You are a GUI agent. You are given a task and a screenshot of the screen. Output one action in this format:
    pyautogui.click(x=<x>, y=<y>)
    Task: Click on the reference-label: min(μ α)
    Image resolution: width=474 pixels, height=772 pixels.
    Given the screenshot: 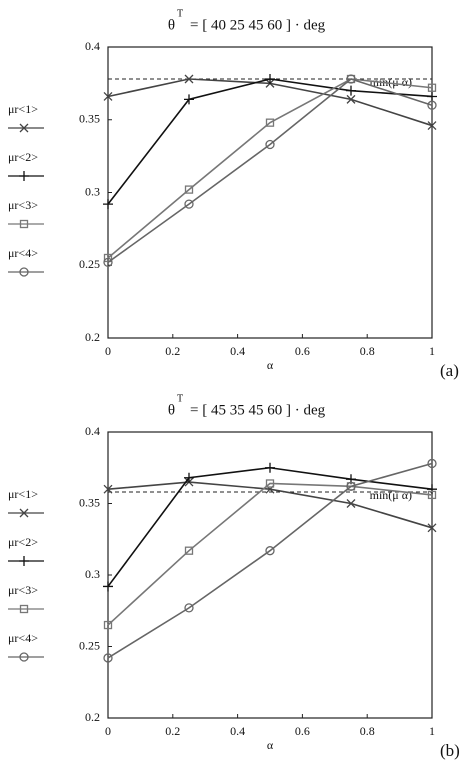 What is the action you would take?
    pyautogui.click(x=391, y=82)
    